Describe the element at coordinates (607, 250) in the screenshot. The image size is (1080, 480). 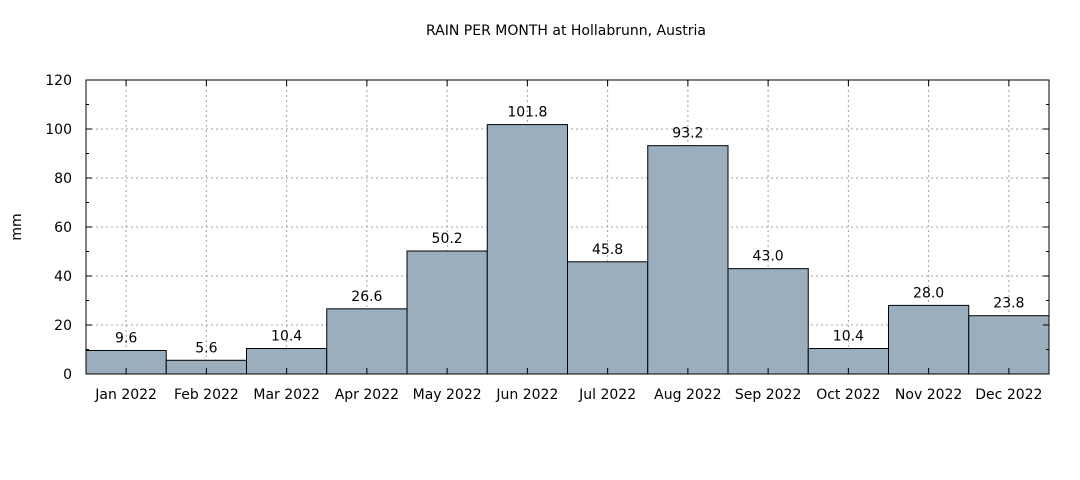
I see `bar-value-label: 45.8` at that location.